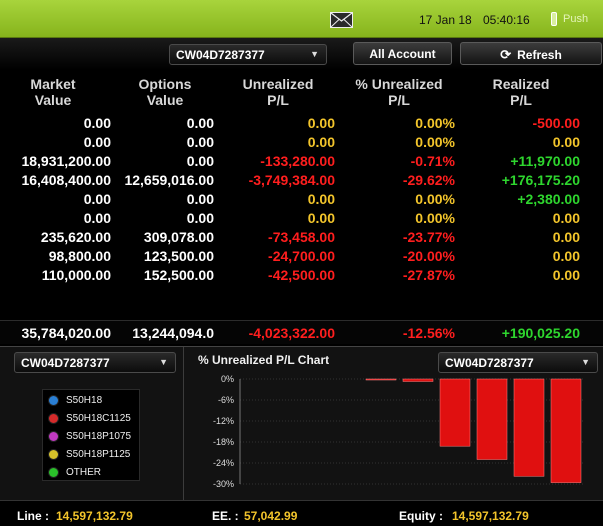 Image resolution: width=603 pixels, height=526 pixels. I want to click on cell-unrealized-pl: -73,458.00, so click(301, 237).